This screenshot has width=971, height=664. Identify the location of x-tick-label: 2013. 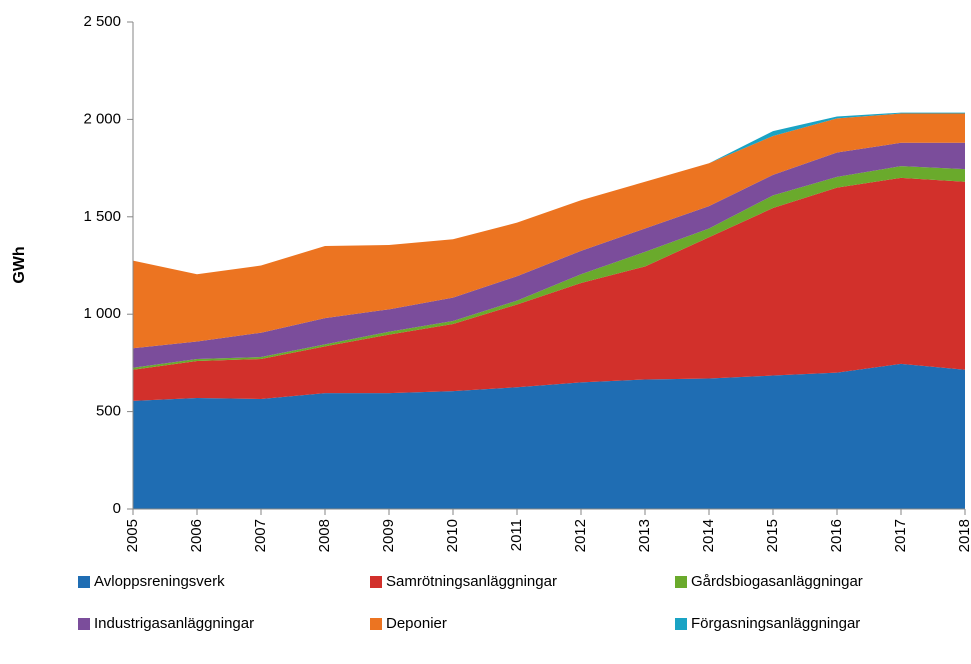
(644, 535).